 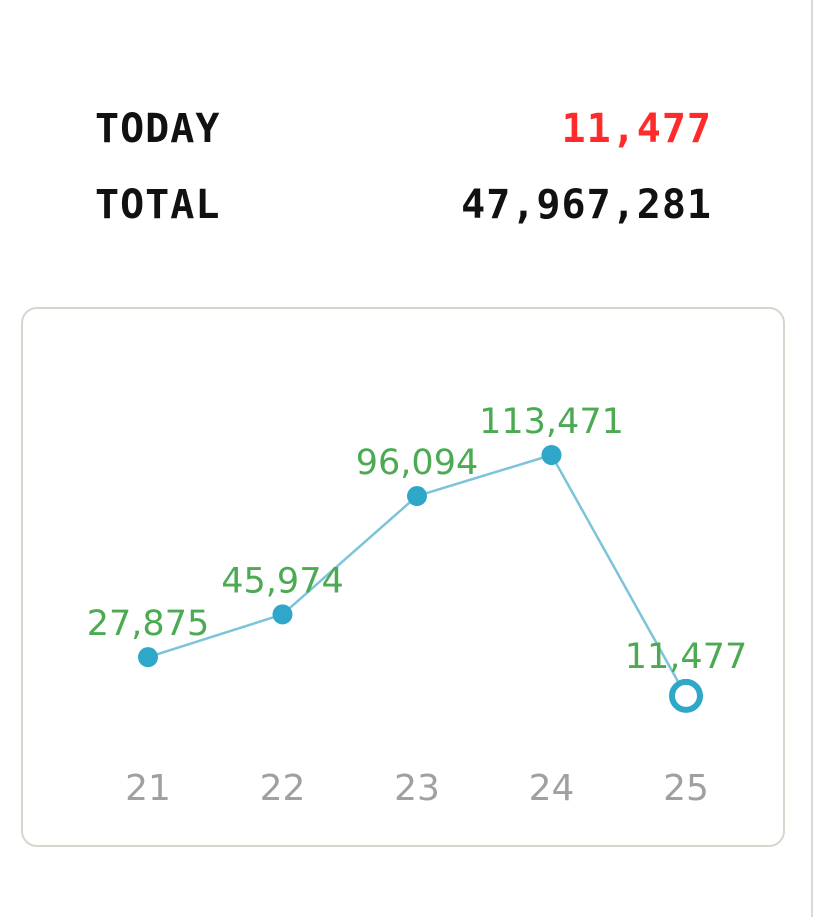 I want to click on x-tick-layer: 21 22 23 24 25, so click(x=417, y=788).